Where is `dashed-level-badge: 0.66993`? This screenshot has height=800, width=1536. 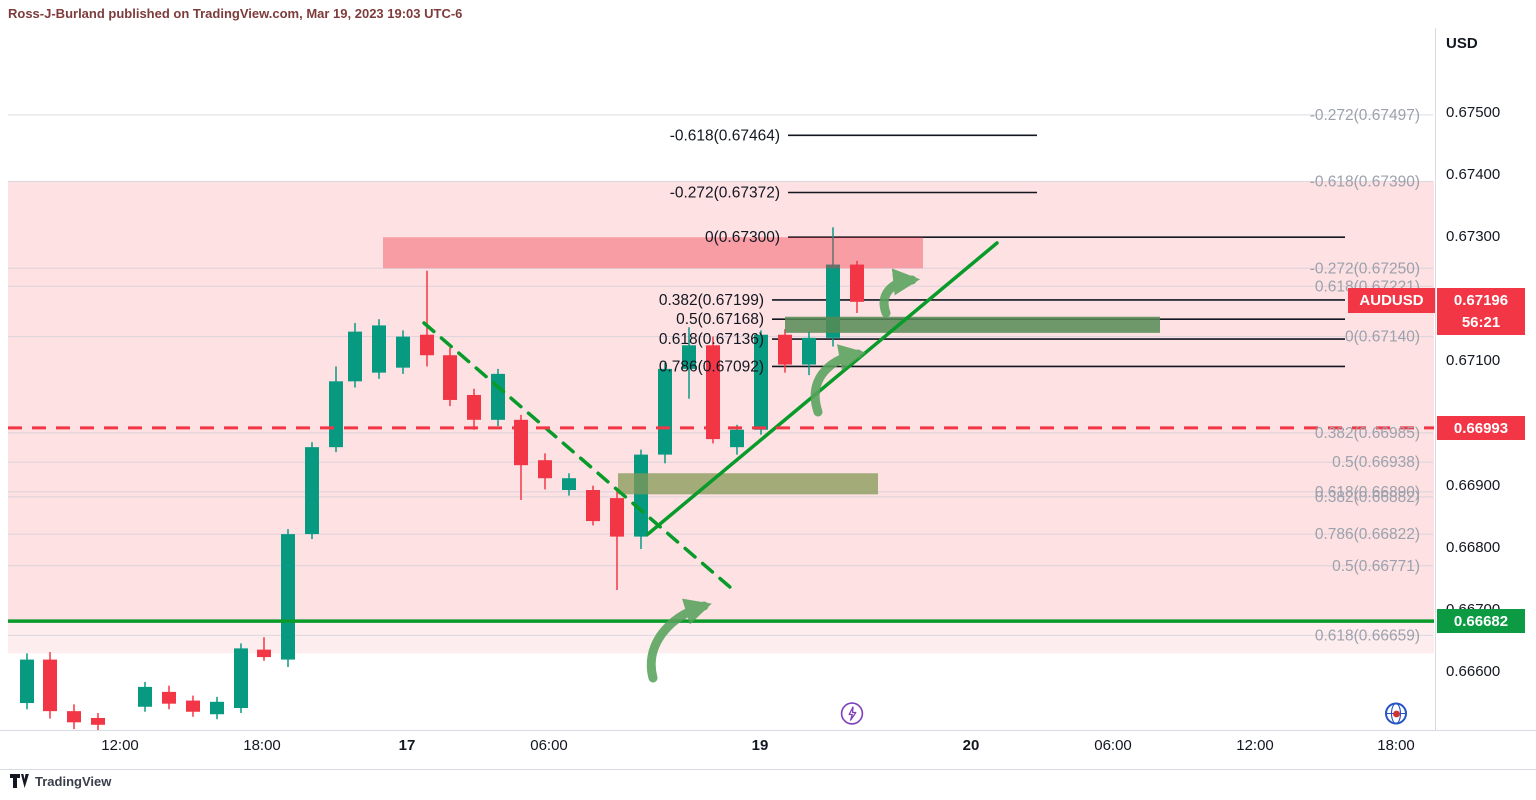
dashed-level-badge: 0.66993 is located at coordinates (1481, 428).